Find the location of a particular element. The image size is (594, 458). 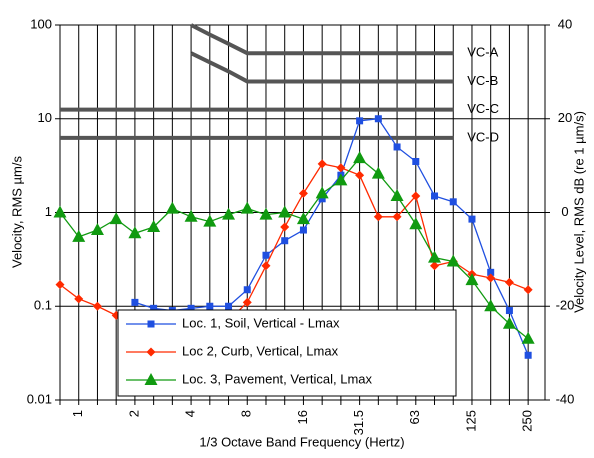

y-tick-label: 0.1 is located at coordinates (43, 305).